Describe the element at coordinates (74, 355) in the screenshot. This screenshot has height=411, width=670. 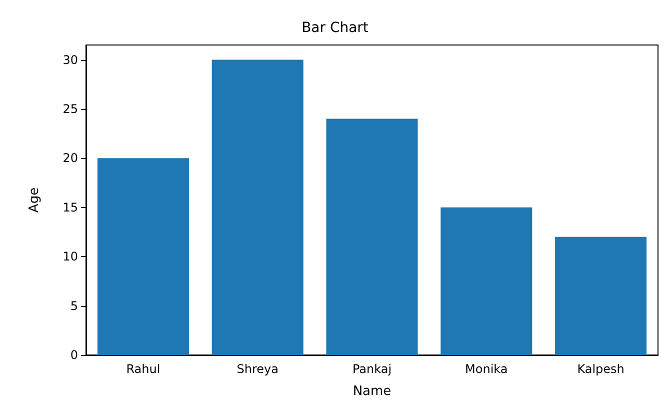
I see `y-tick-label: 0` at that location.